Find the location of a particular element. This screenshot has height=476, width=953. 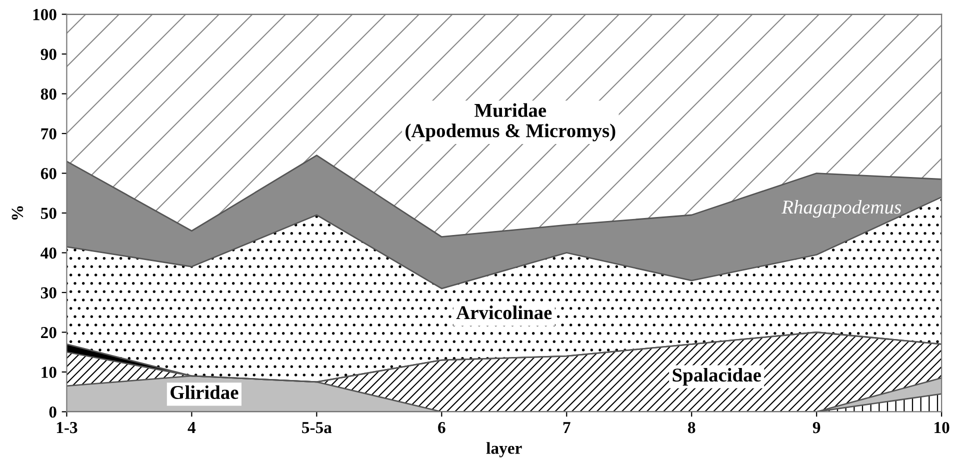

x-tick-label: 1-3 is located at coordinates (67, 428).